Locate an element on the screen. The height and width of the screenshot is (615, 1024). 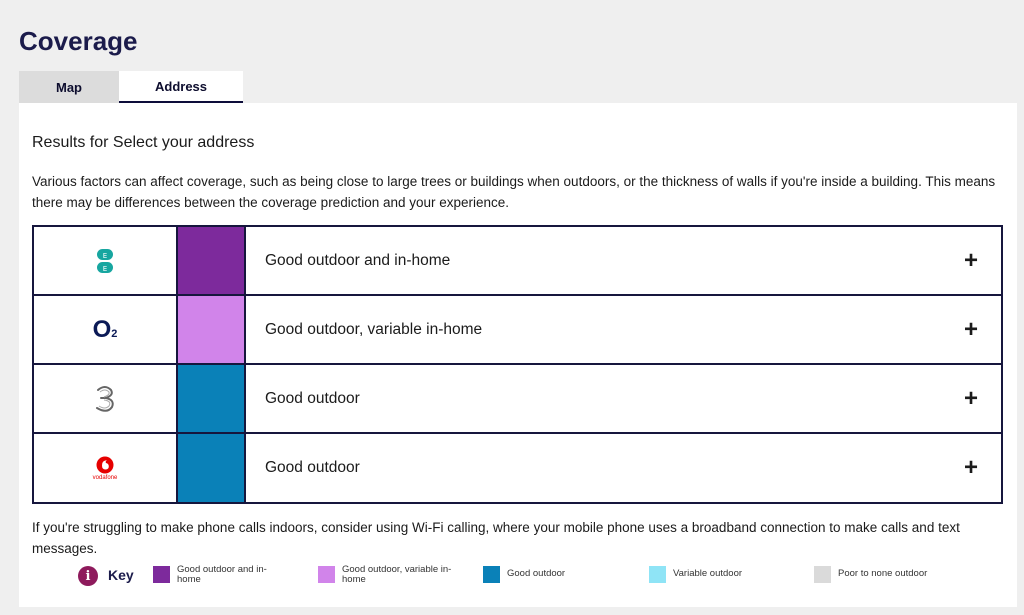
key-item-label: Good outdoor and in-home is located at coordinates (222, 574).